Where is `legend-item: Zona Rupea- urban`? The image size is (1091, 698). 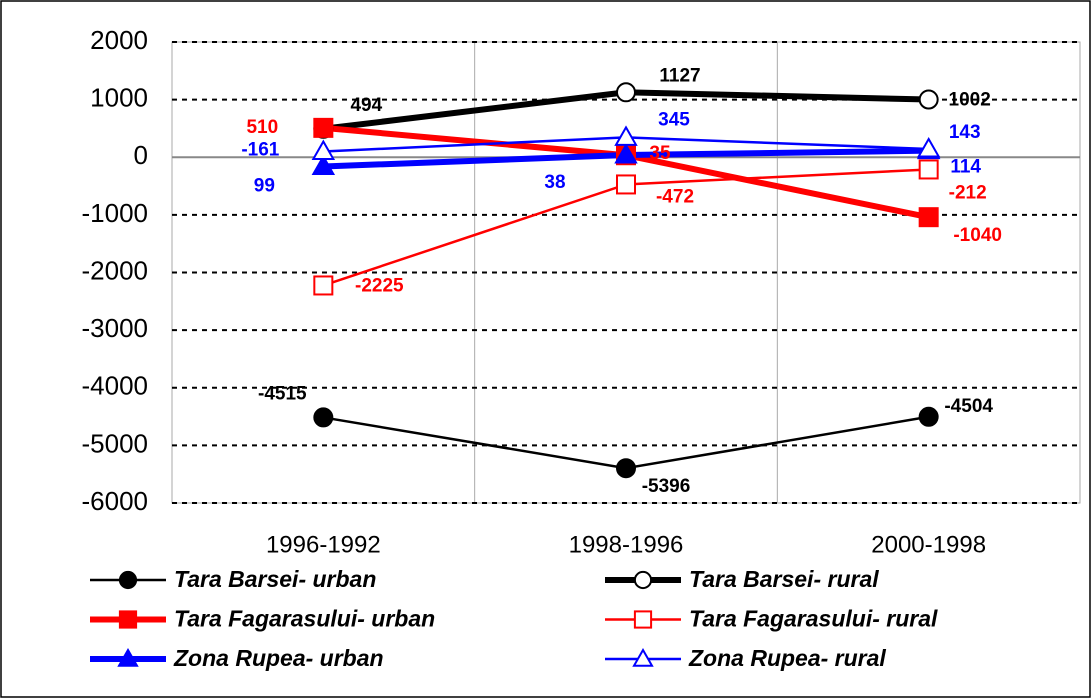 legend-item: Zona Rupea- urban is located at coordinates (237, 658).